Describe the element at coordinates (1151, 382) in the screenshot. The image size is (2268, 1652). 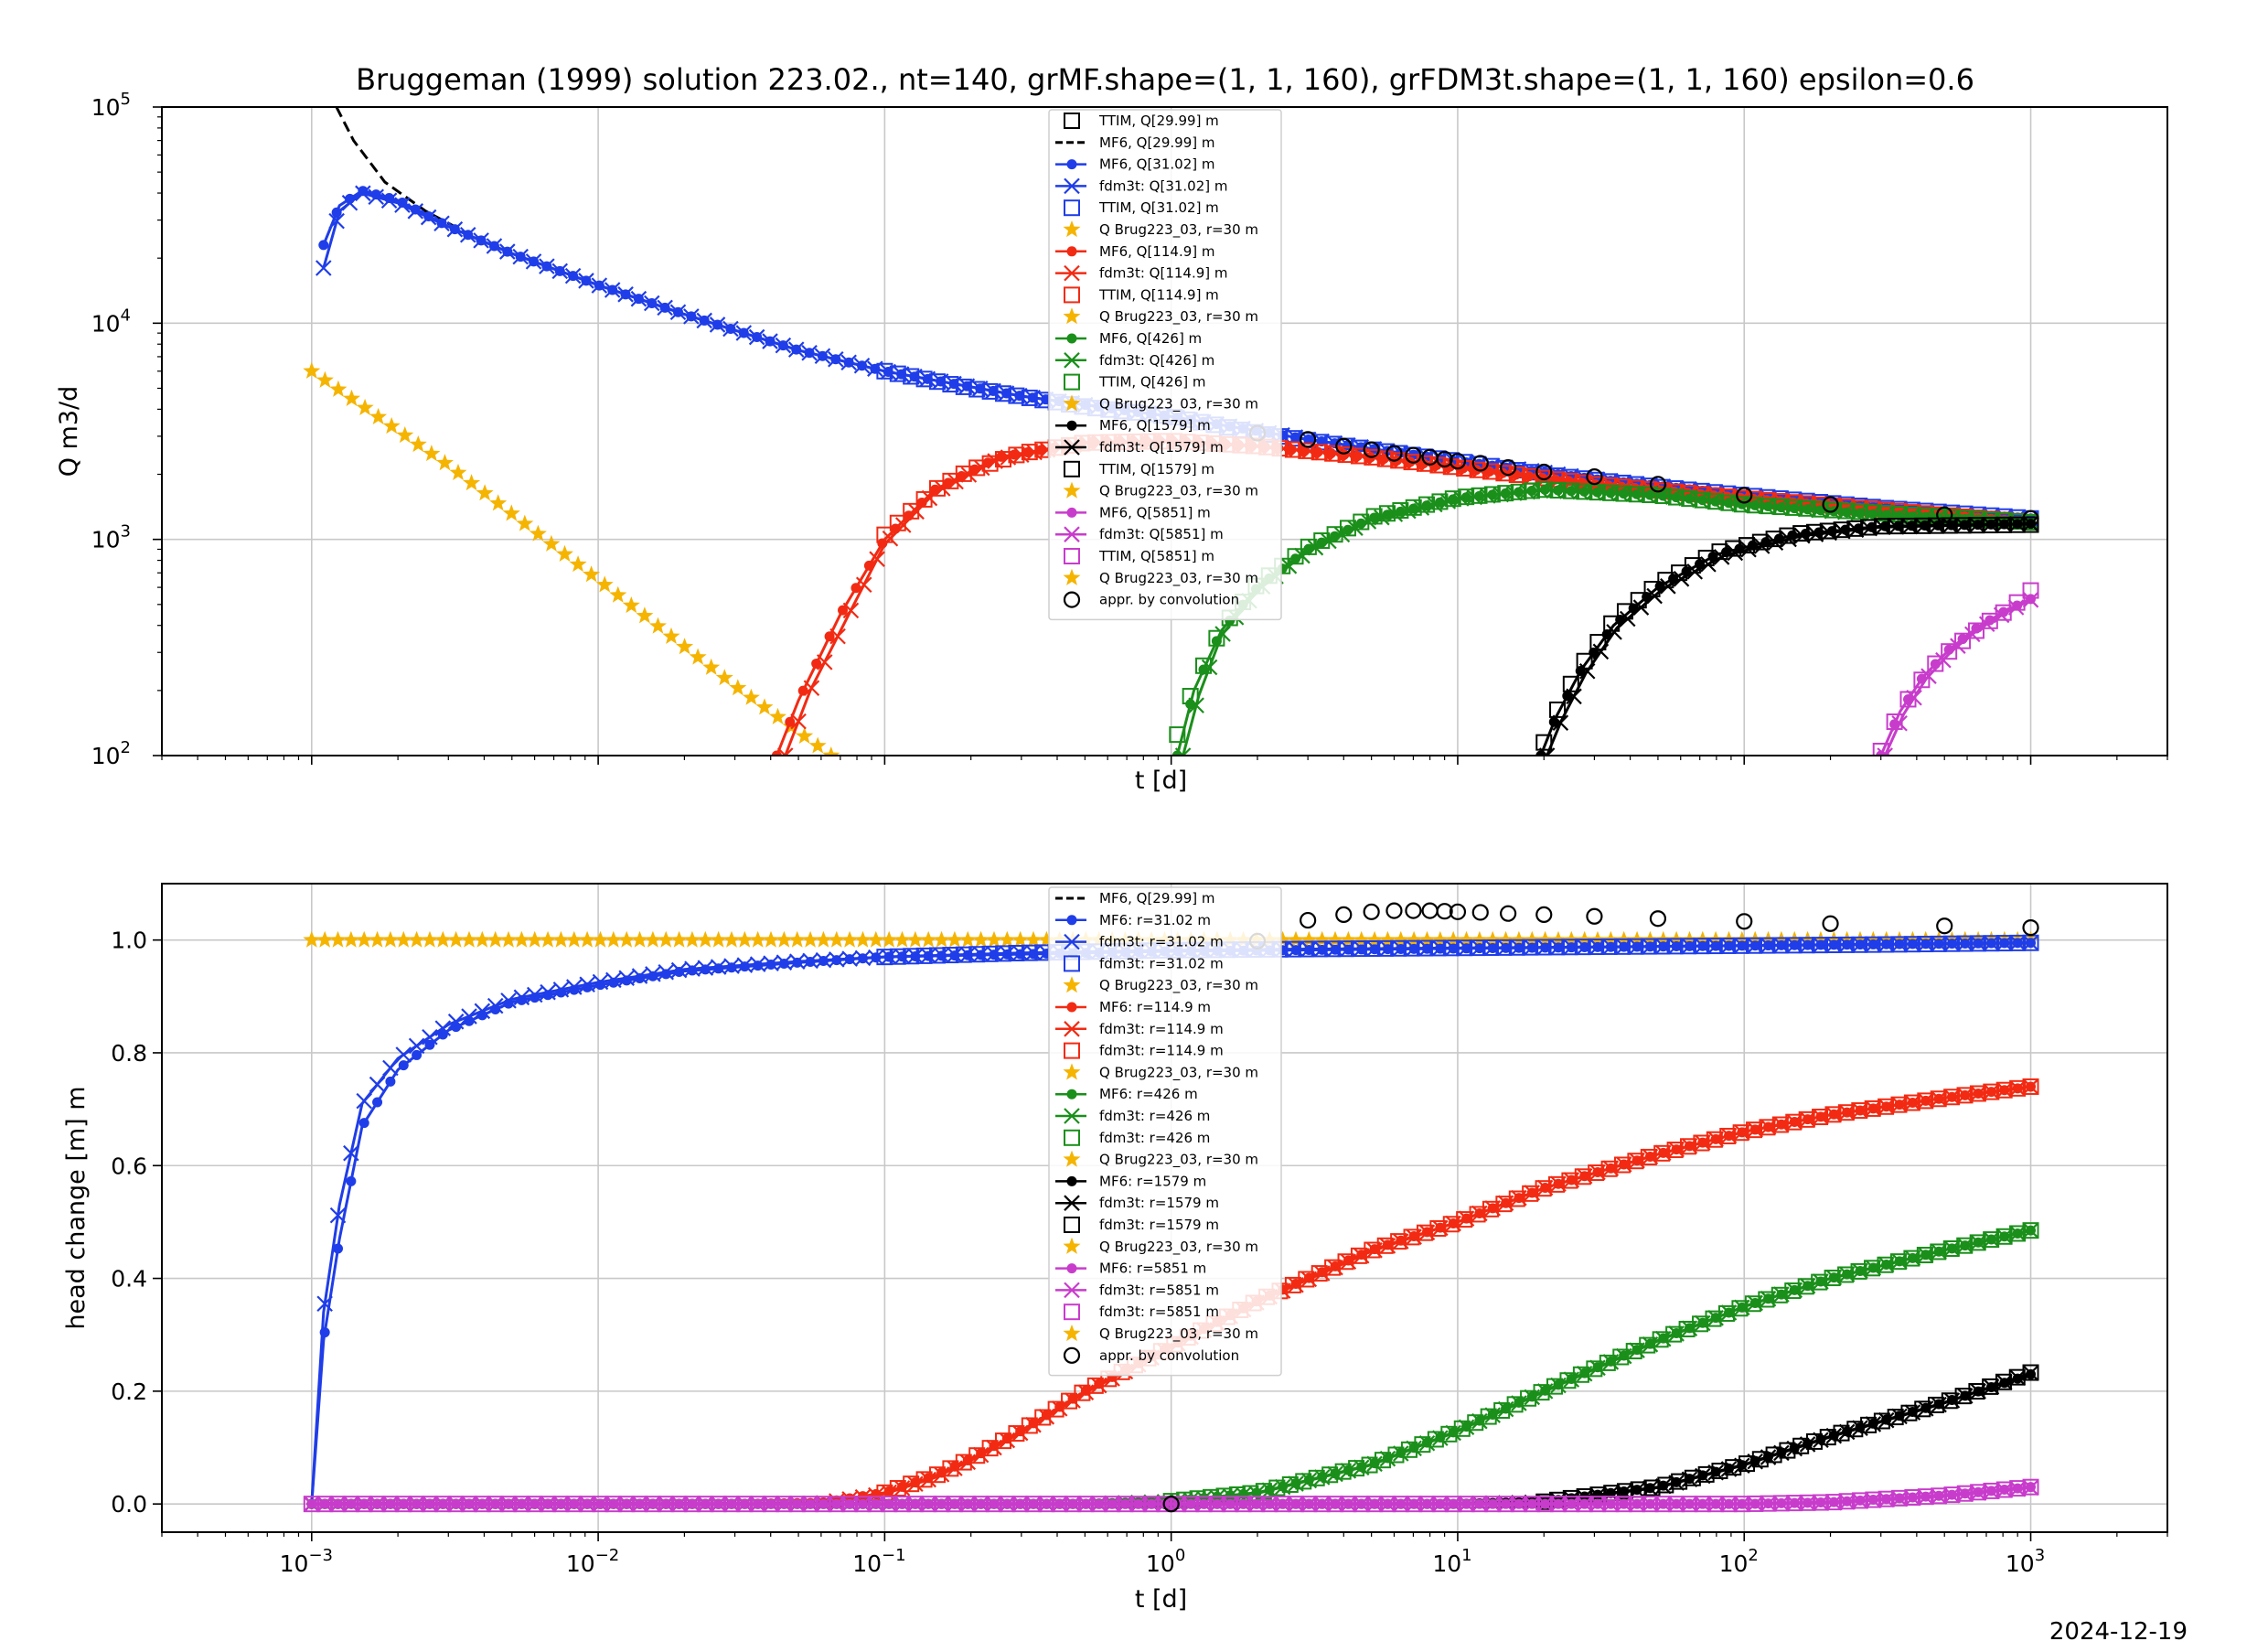
I see `legend-label: TTIM, Q[426] m` at that location.